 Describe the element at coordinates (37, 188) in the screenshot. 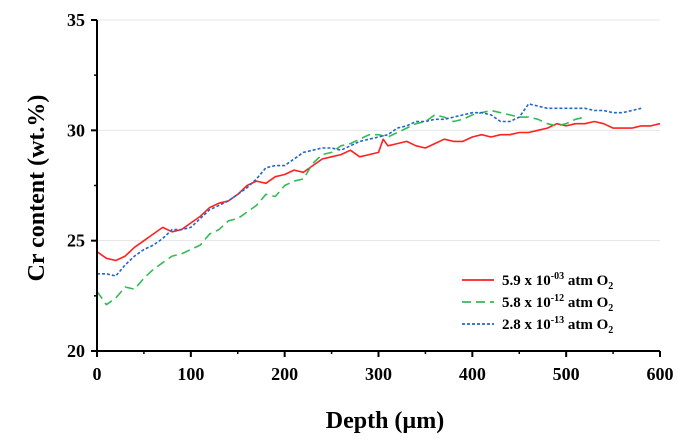

I see `y-axis-title: Cr content (wt.%)` at that location.